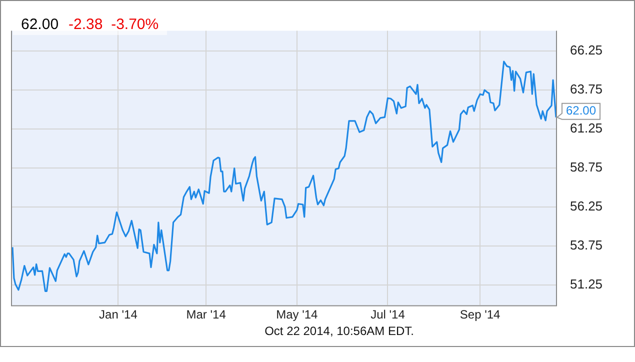 The height and width of the screenshot is (362, 635). What do you see at coordinates (586, 245) in the screenshot?
I see `y-tick-label: 53.75` at bounding box center [586, 245].